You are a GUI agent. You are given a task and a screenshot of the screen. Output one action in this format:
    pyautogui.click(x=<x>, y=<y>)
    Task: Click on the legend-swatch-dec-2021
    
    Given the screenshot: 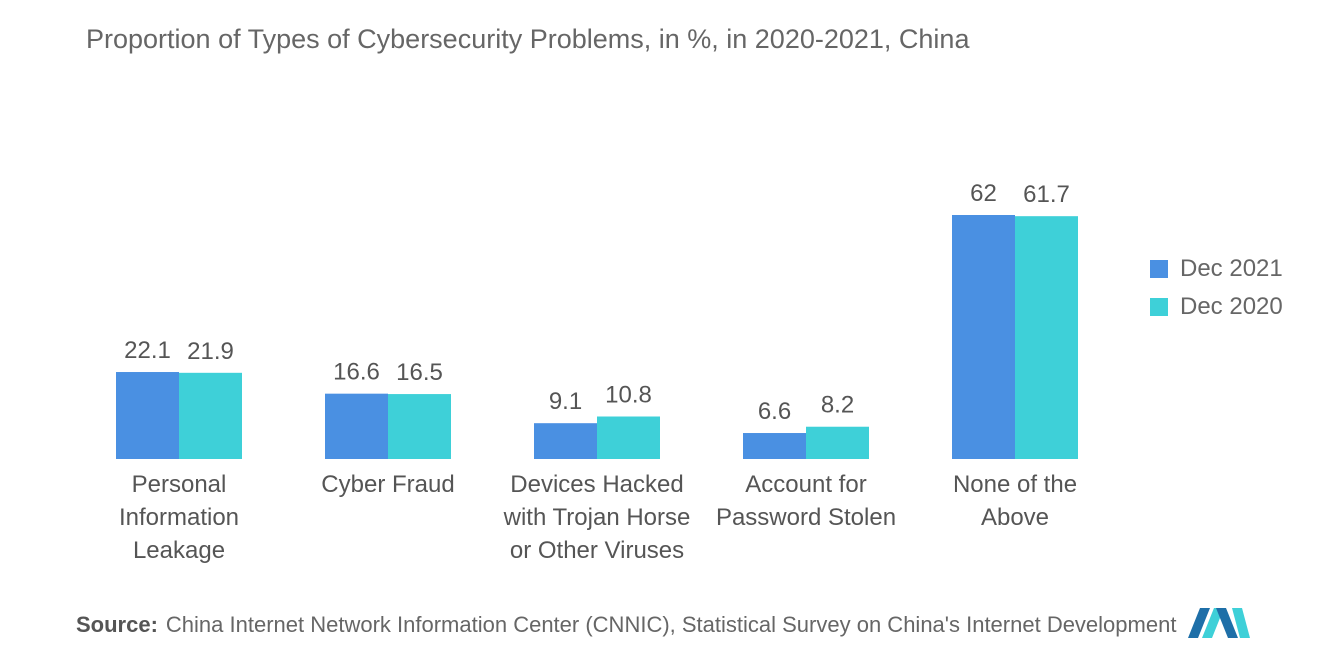 What is the action you would take?
    pyautogui.click(x=1159, y=269)
    